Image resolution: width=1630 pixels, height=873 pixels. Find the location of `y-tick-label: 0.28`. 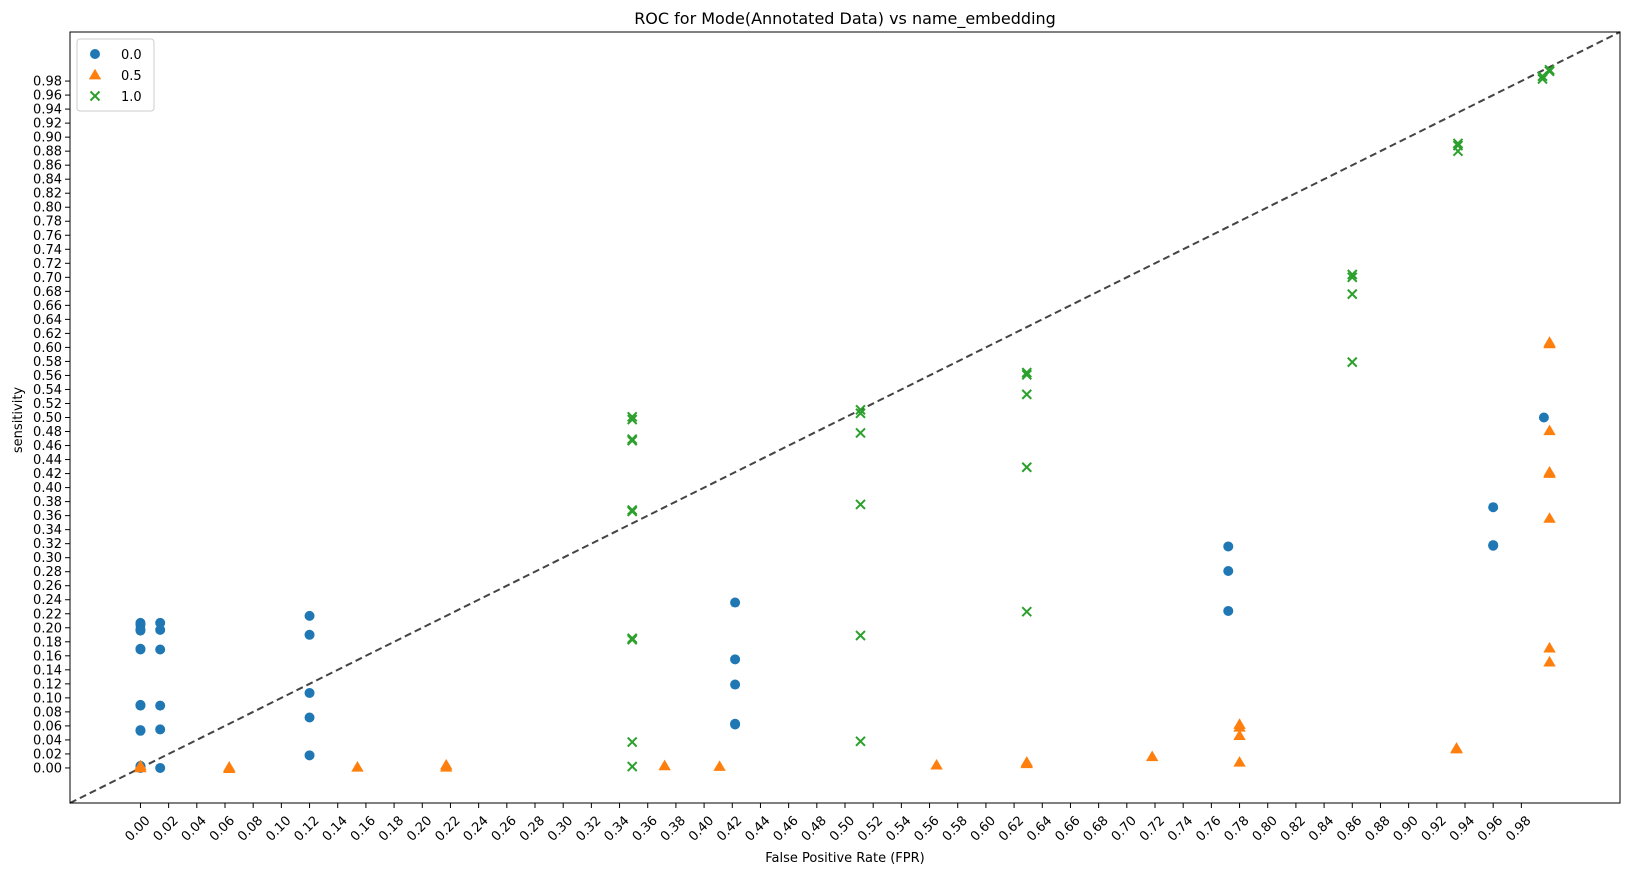

y-tick-label: 0.28 is located at coordinates (47, 572).